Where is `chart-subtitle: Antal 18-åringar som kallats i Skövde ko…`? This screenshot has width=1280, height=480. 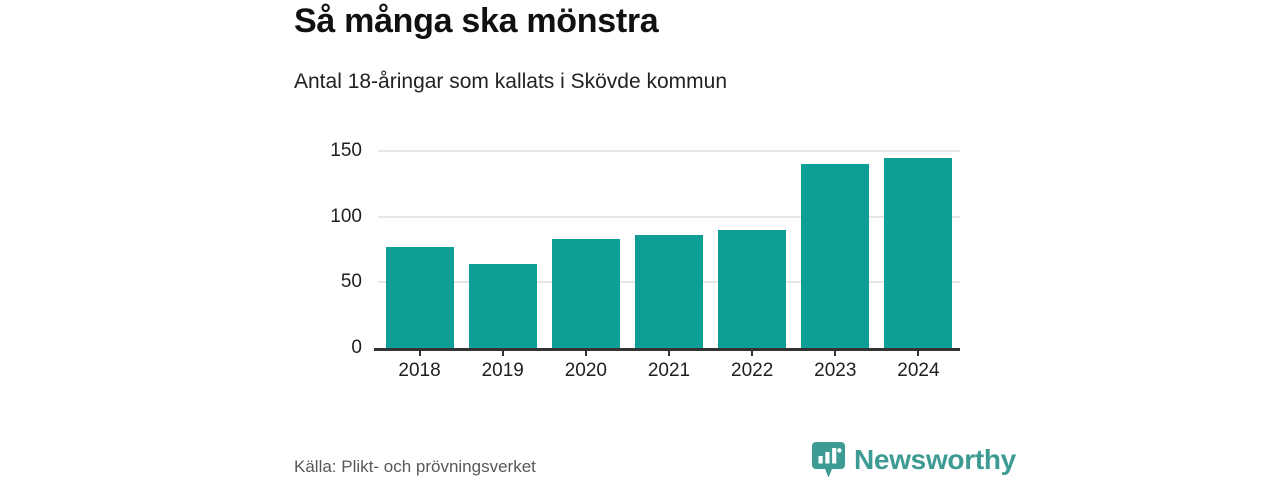 chart-subtitle: Antal 18-åringar som kallats i Skövde ko… is located at coordinates (511, 81).